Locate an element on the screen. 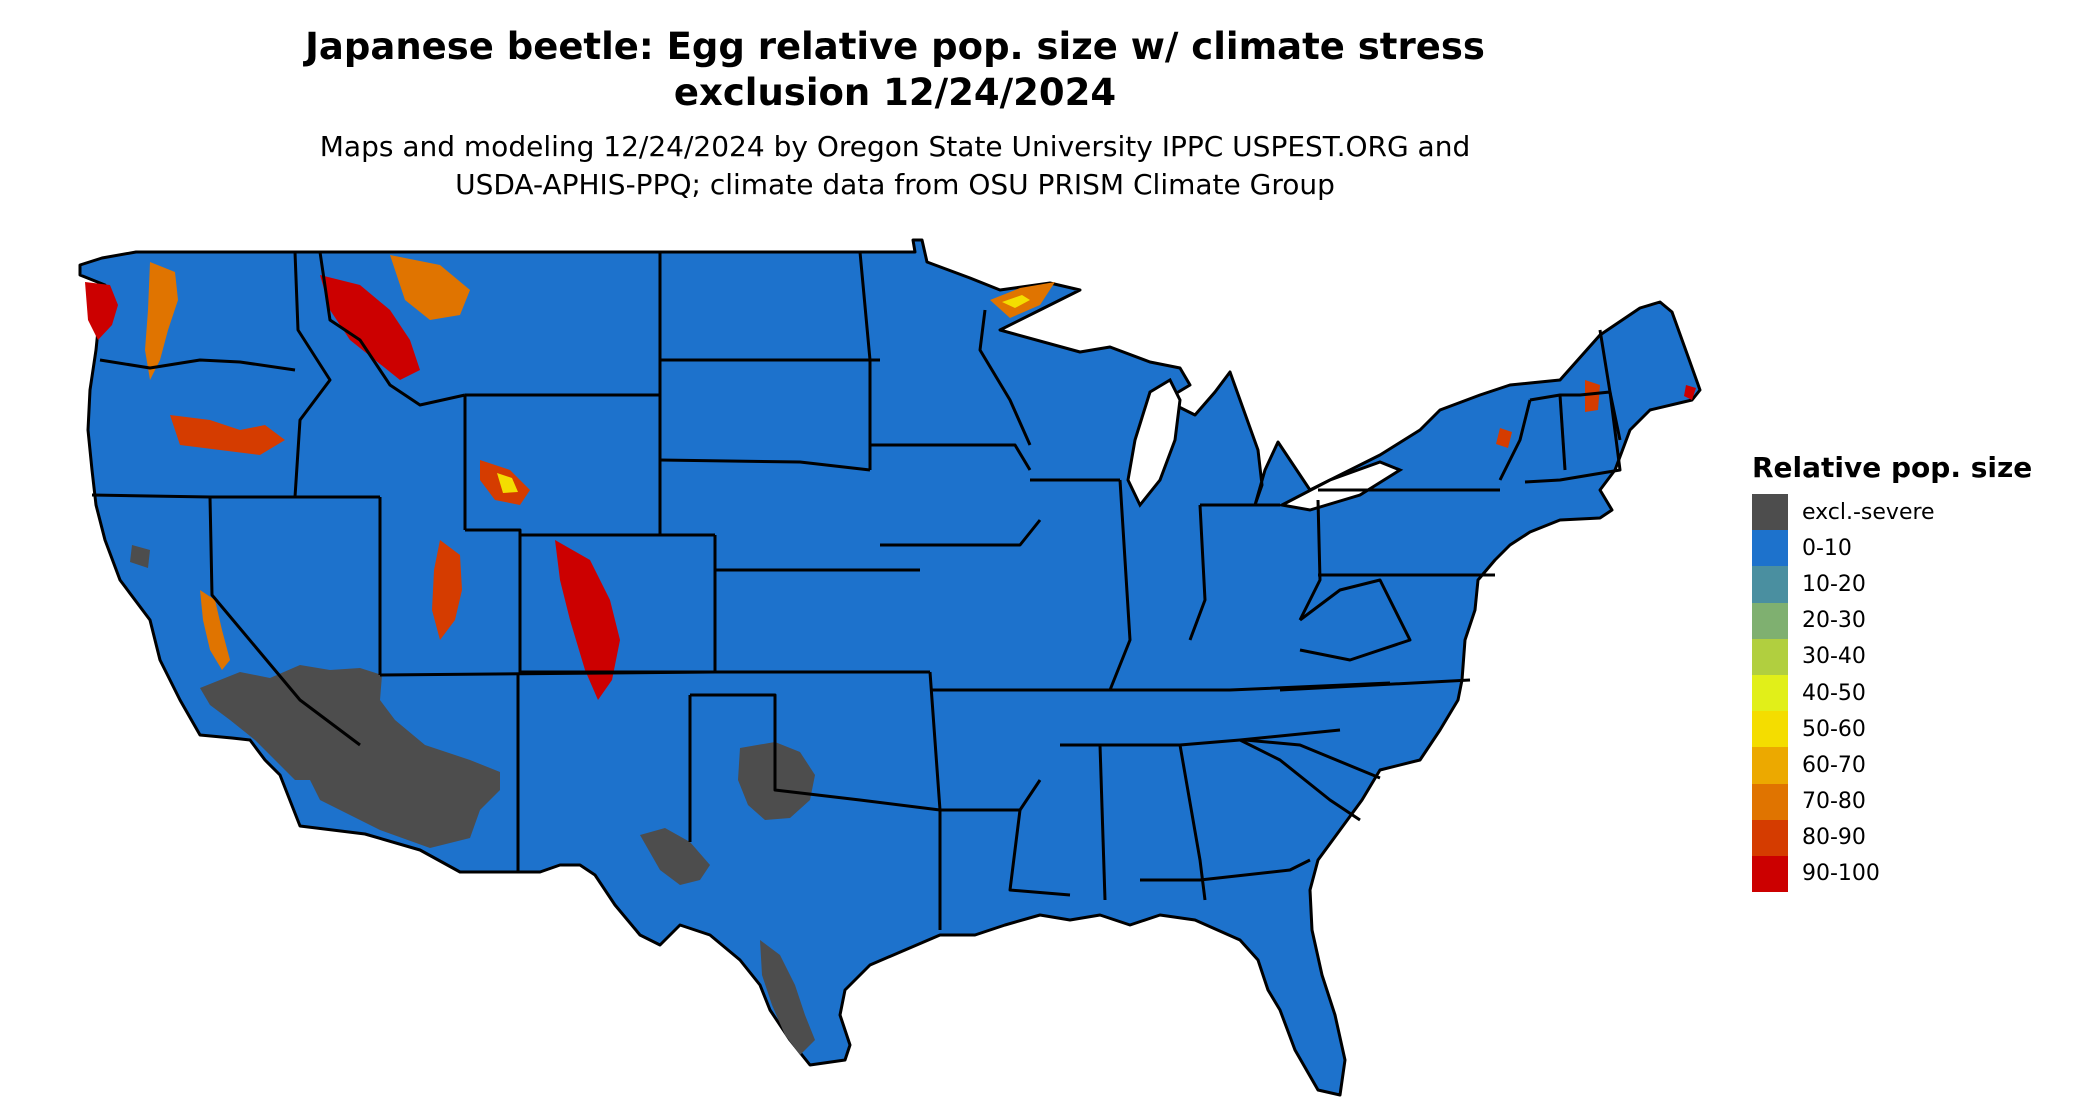  boundary-mn-west is located at coordinates (865, 360).